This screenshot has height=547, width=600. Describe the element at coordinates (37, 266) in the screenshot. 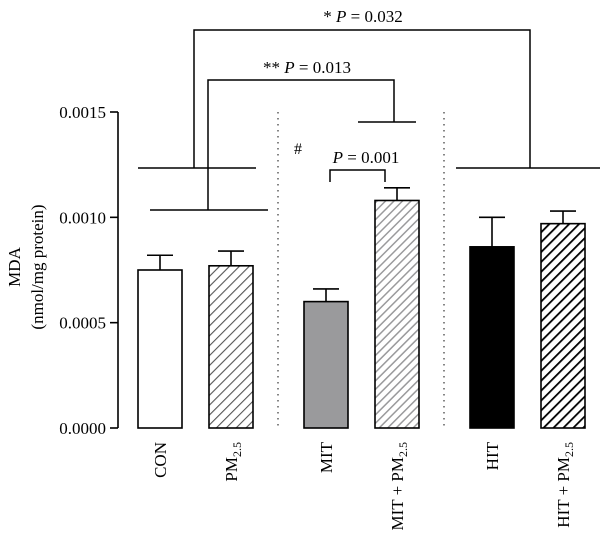

I see `y-axis-label-line2: (nmol/mg protein)` at that location.